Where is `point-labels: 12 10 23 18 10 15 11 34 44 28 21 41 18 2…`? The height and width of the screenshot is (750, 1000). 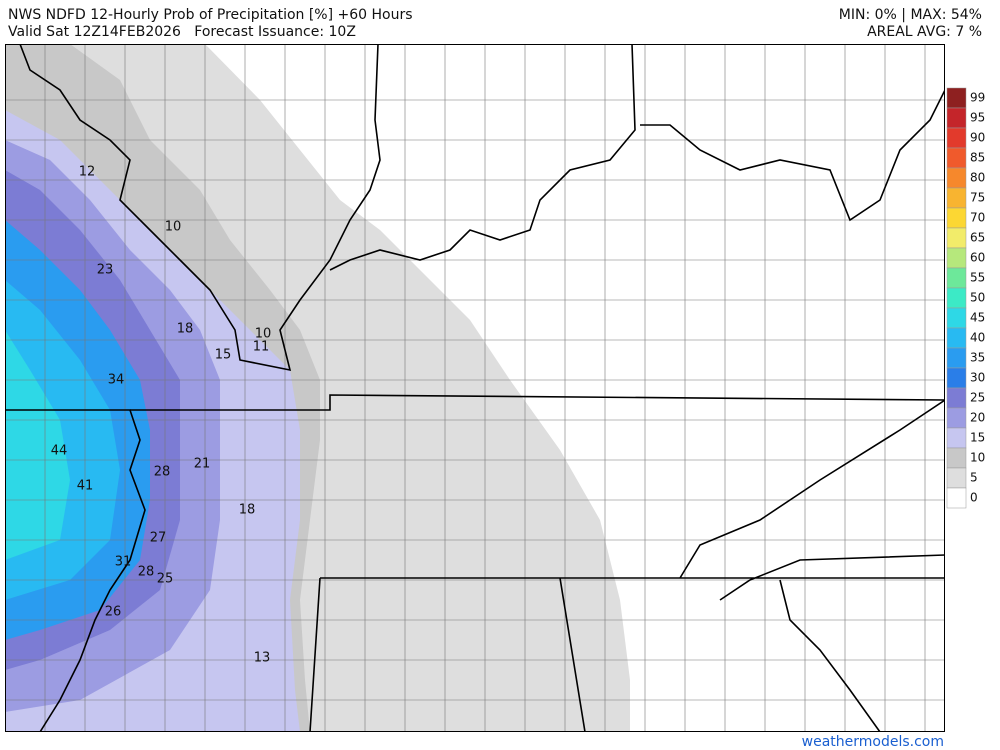 point-labels: 12 10 23 18 10 15 11 34 44 28 21 41 18 2… is located at coordinates (161, 415).